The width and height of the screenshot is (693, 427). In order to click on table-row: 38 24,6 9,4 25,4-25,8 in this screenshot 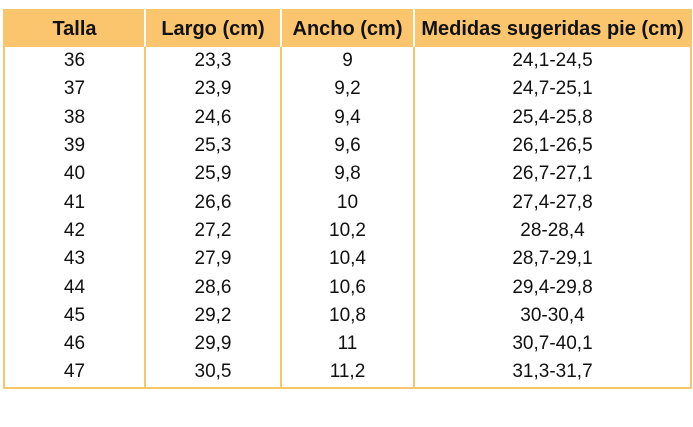, I will do `click(347, 117)`.